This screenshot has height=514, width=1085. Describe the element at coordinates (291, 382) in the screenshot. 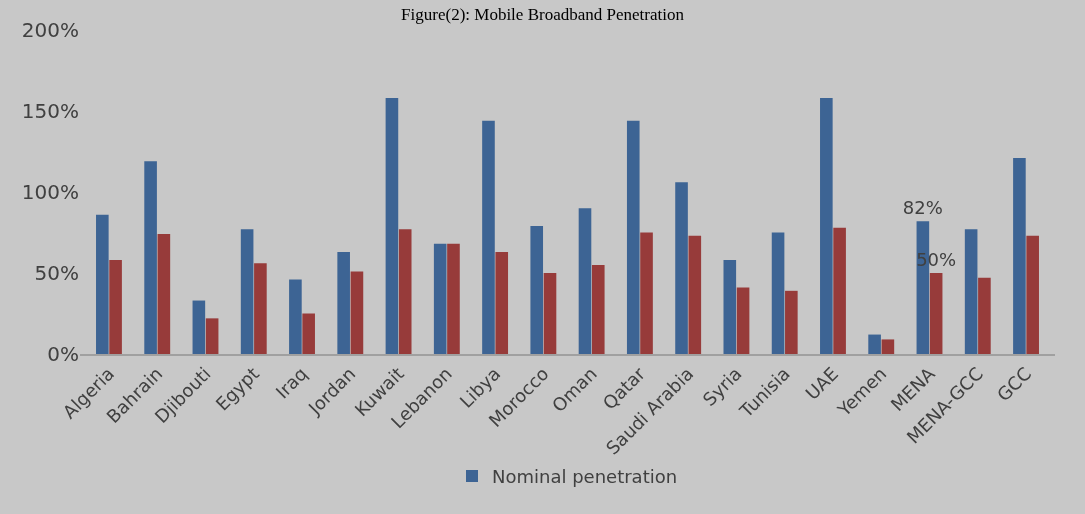

I see `x-tick-label: Iraq` at that location.